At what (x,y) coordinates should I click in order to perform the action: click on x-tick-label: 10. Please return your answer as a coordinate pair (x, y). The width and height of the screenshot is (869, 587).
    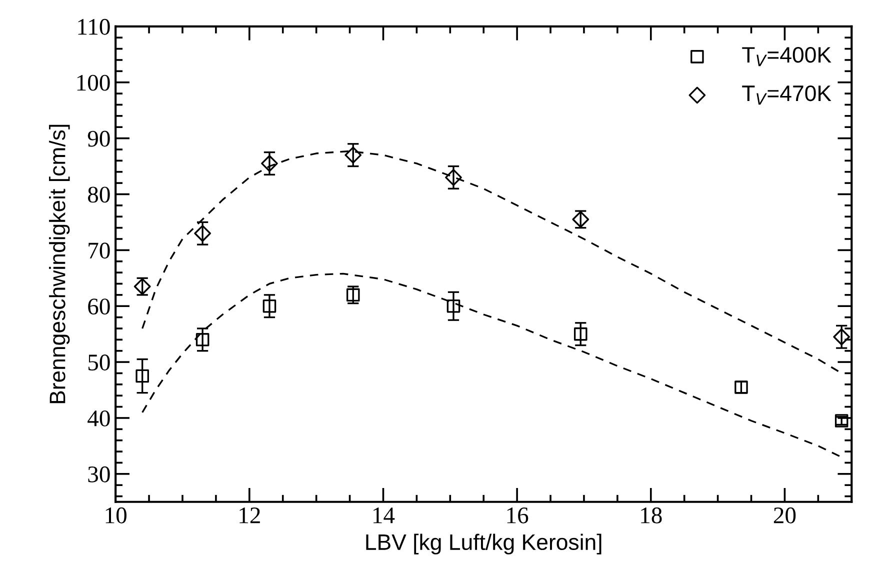
    Looking at the image, I should click on (116, 515).